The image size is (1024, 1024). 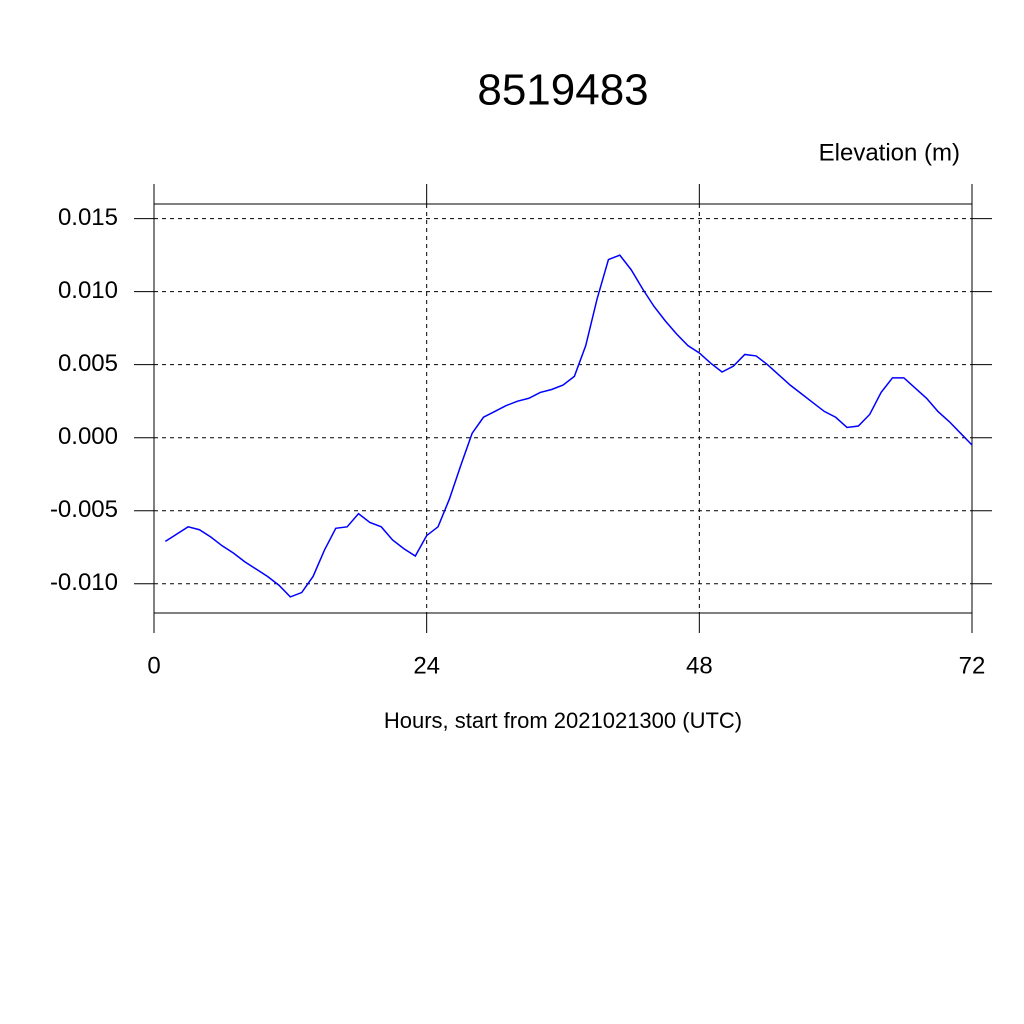 I want to click on x-tick-label: 24, so click(x=426, y=665).